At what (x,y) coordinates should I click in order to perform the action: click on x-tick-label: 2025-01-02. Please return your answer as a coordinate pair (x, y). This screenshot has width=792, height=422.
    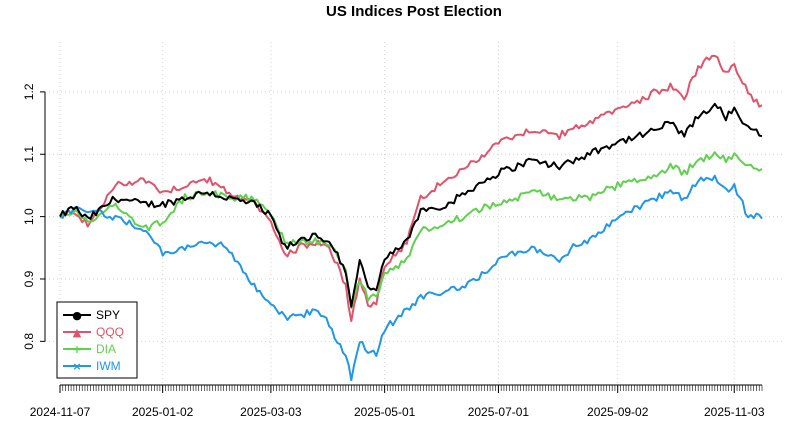
    Looking at the image, I should click on (163, 412).